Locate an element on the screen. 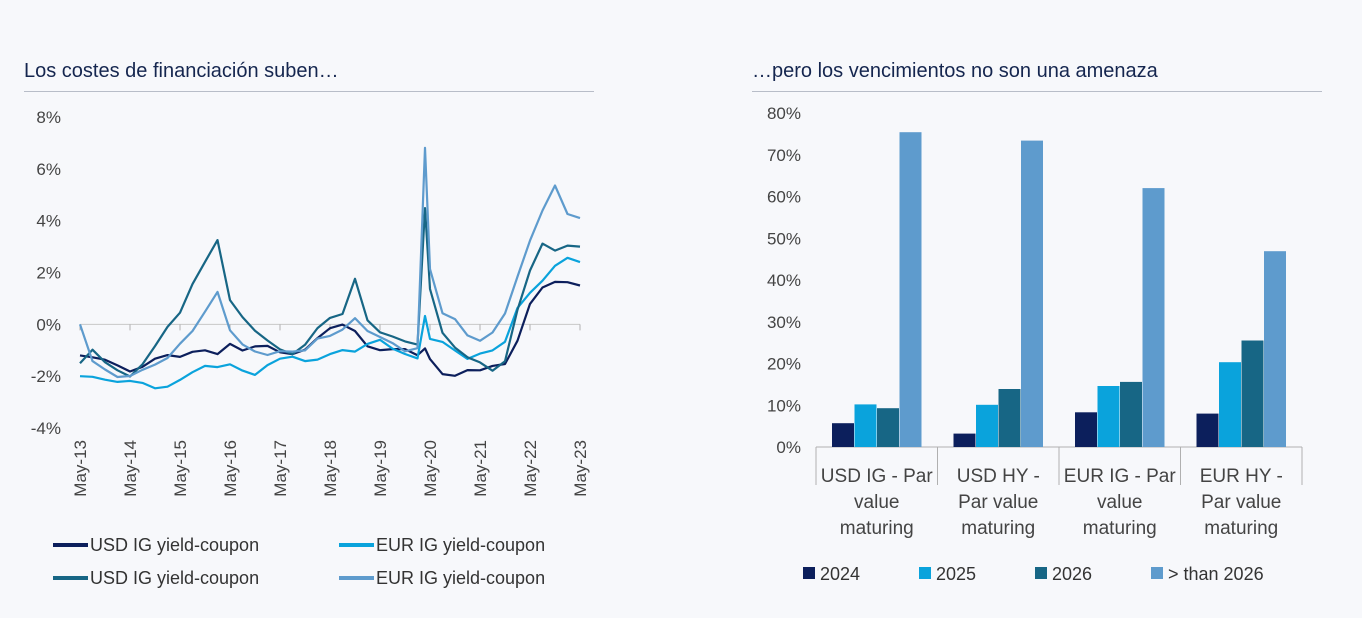 This screenshot has width=1362, height=618. right-title-rule is located at coordinates (1037, 91).